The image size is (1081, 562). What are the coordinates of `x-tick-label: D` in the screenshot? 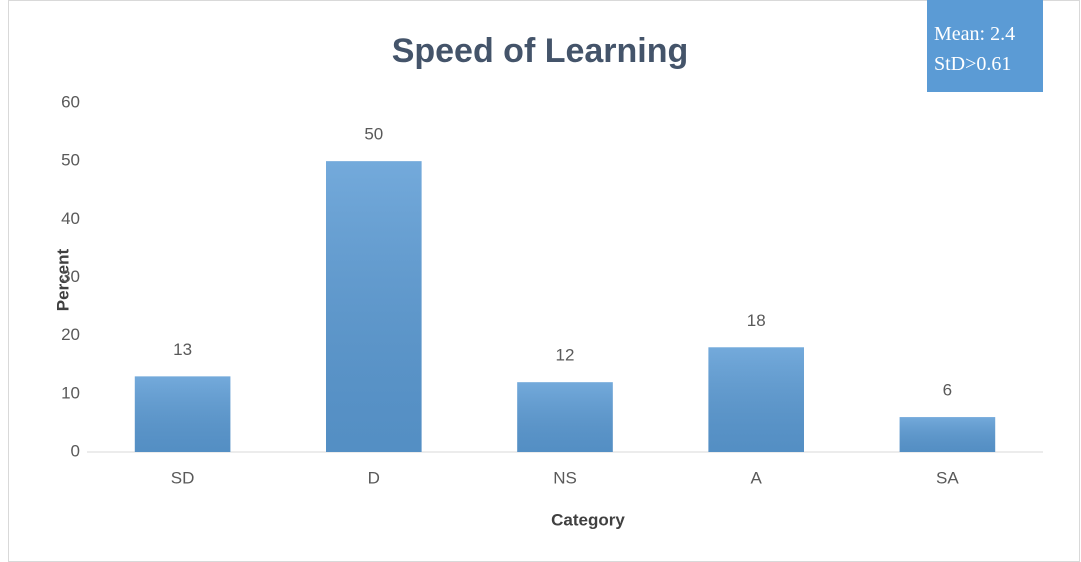 It's located at (374, 477).